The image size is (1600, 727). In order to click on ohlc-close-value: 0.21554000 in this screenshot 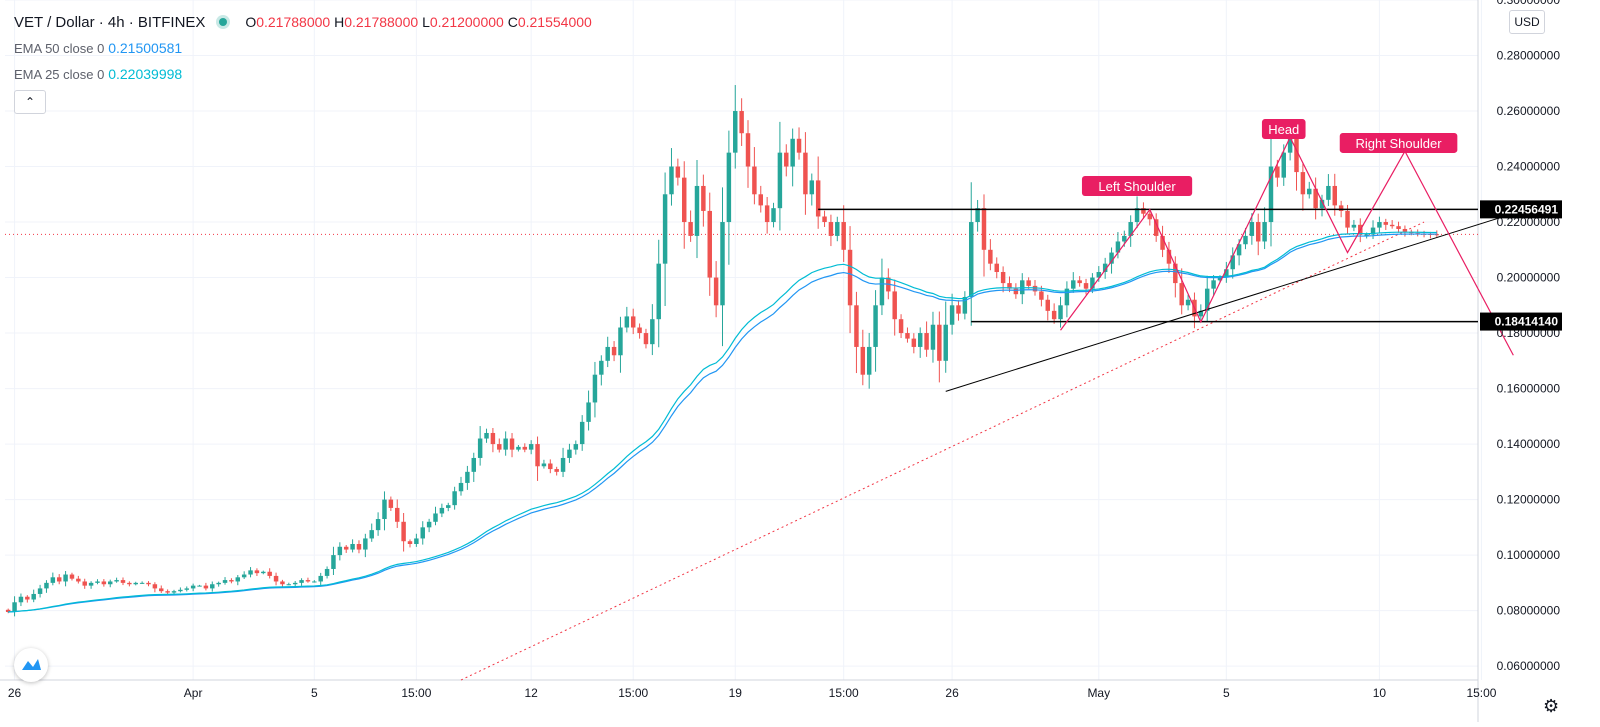, I will do `click(554, 22)`.